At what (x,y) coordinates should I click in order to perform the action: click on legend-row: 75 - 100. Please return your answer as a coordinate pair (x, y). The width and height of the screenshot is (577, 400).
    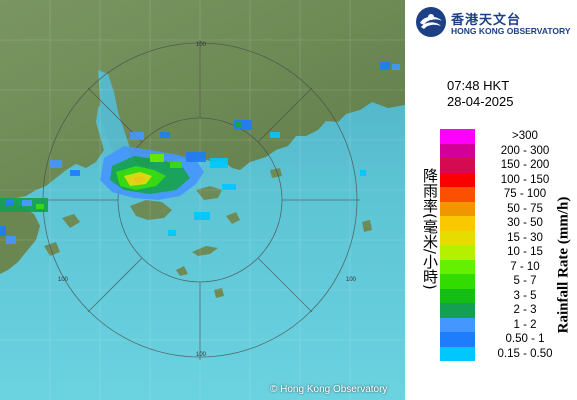
    Looking at the image, I should click on (505, 194).